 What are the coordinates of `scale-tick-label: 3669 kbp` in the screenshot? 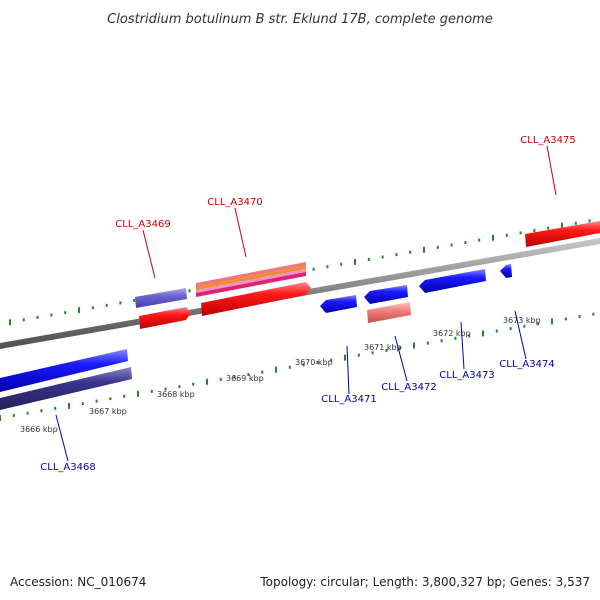 It's located at (245, 378).